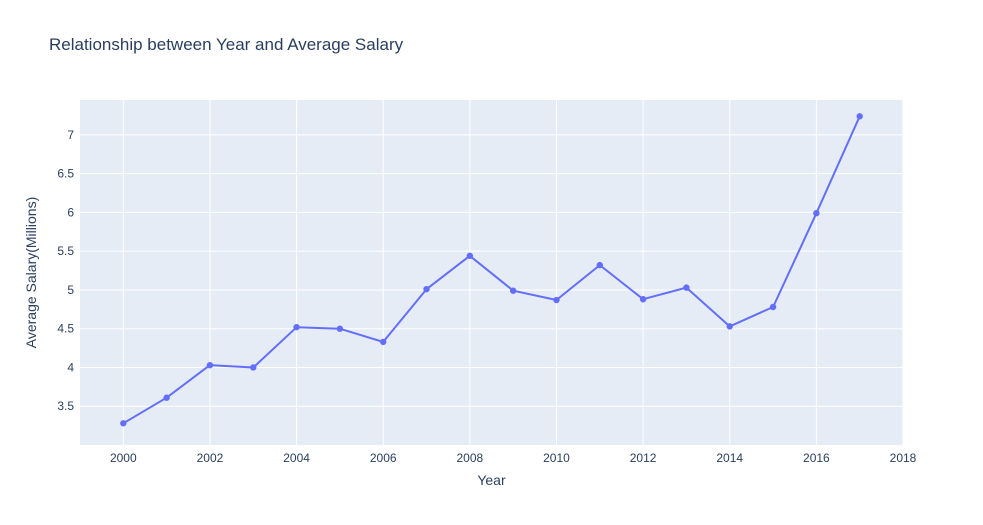  I want to click on x-tick-label: 2006, so click(383, 458).